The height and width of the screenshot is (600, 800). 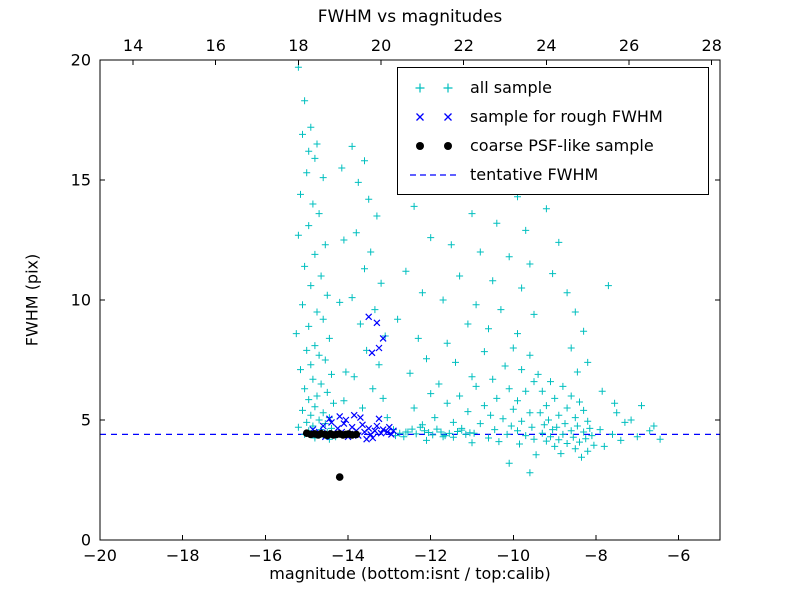 What do you see at coordinates (265, 555) in the screenshot?
I see `x-tick-label: −16` at bounding box center [265, 555].